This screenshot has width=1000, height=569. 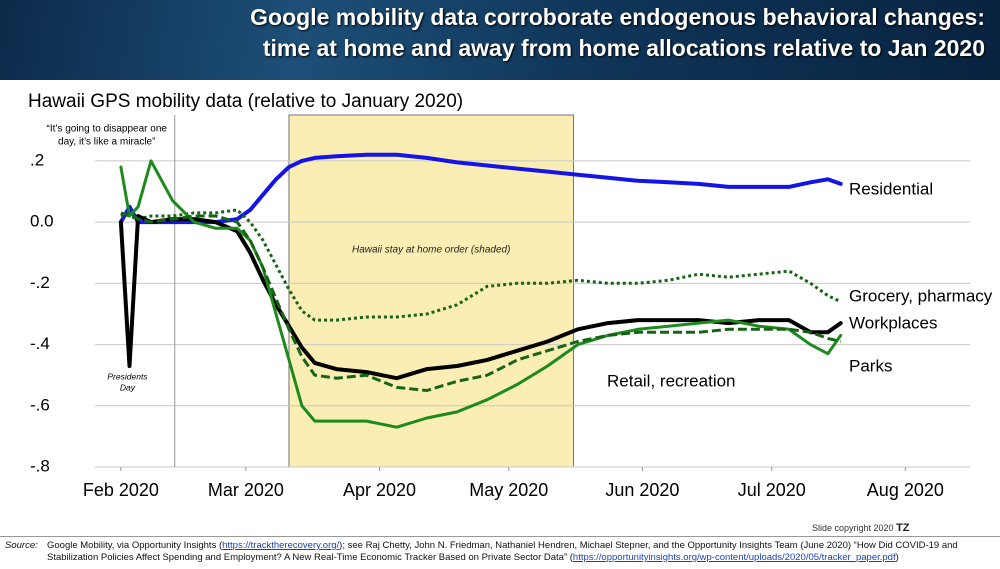 What do you see at coordinates (671, 380) in the screenshot?
I see `series-label: Retail, recreation` at bounding box center [671, 380].